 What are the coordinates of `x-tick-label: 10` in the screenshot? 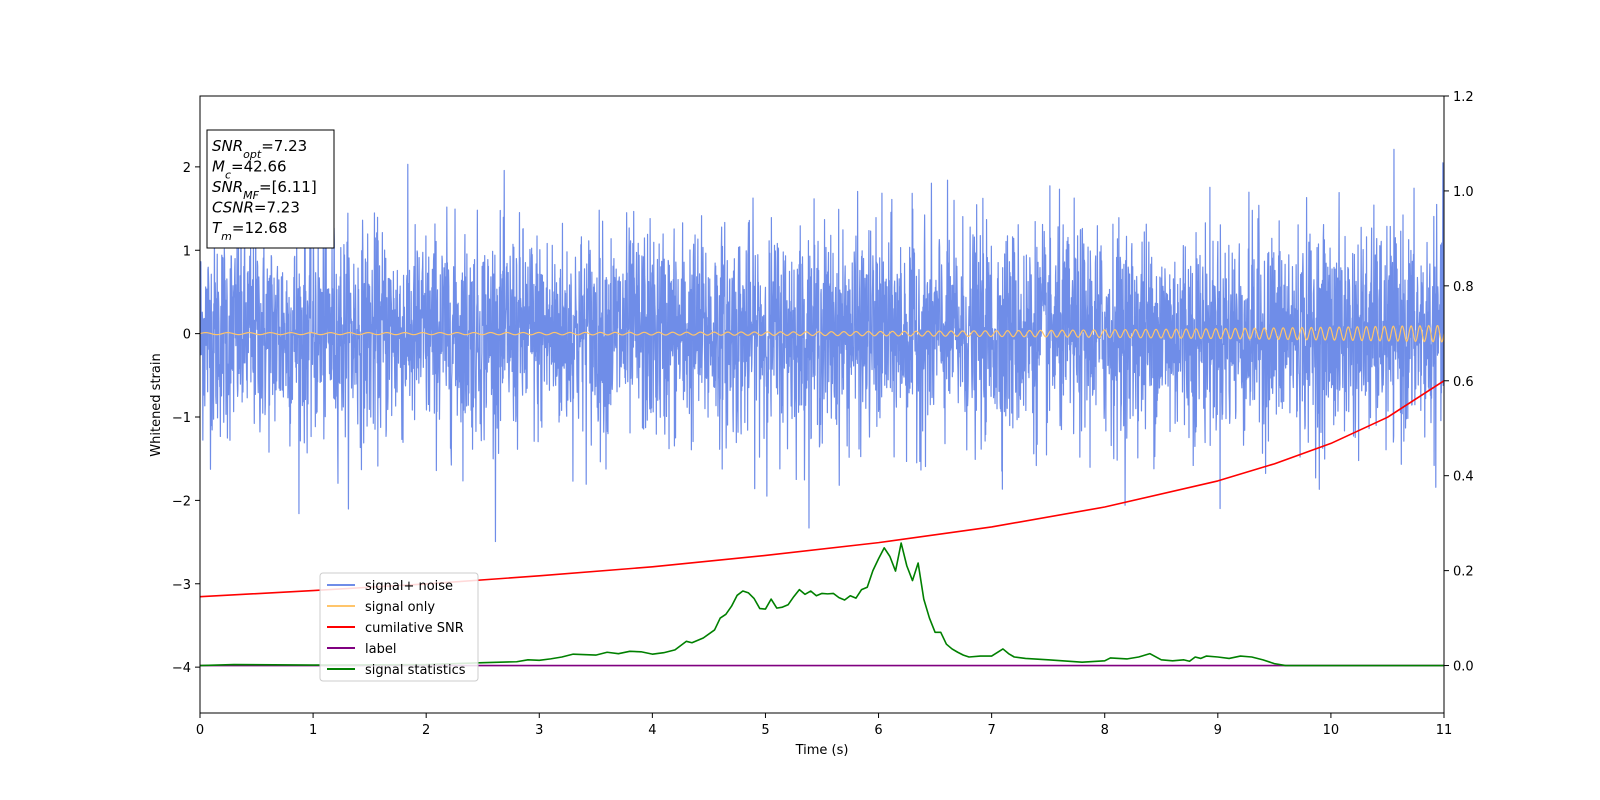 It's located at (1331, 730).